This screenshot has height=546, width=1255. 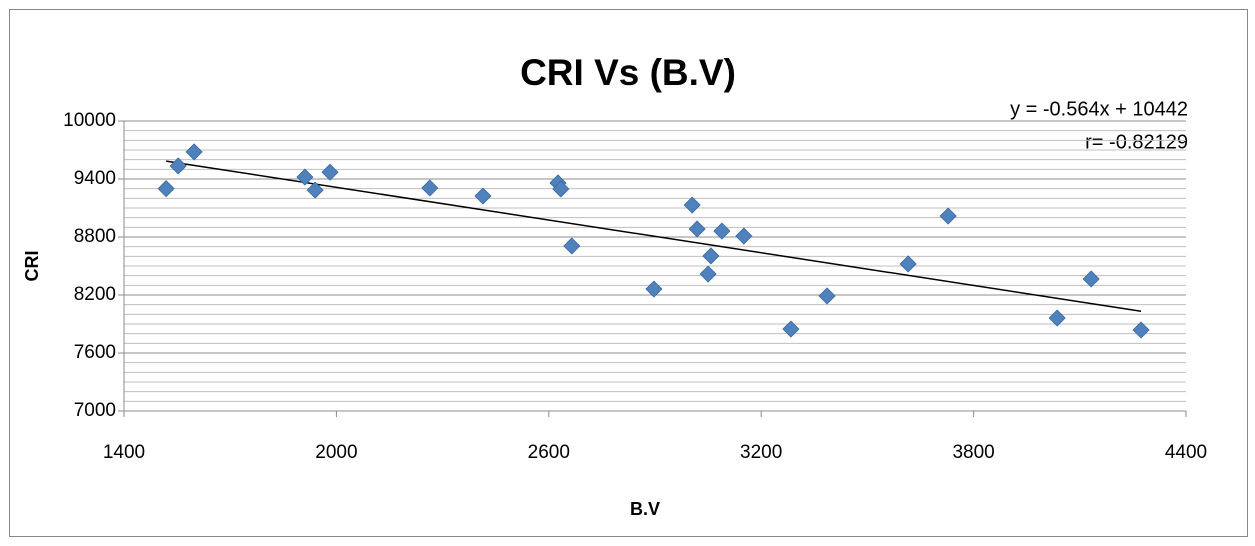 What do you see at coordinates (124, 452) in the screenshot?
I see `x-tick-label: 1400` at bounding box center [124, 452].